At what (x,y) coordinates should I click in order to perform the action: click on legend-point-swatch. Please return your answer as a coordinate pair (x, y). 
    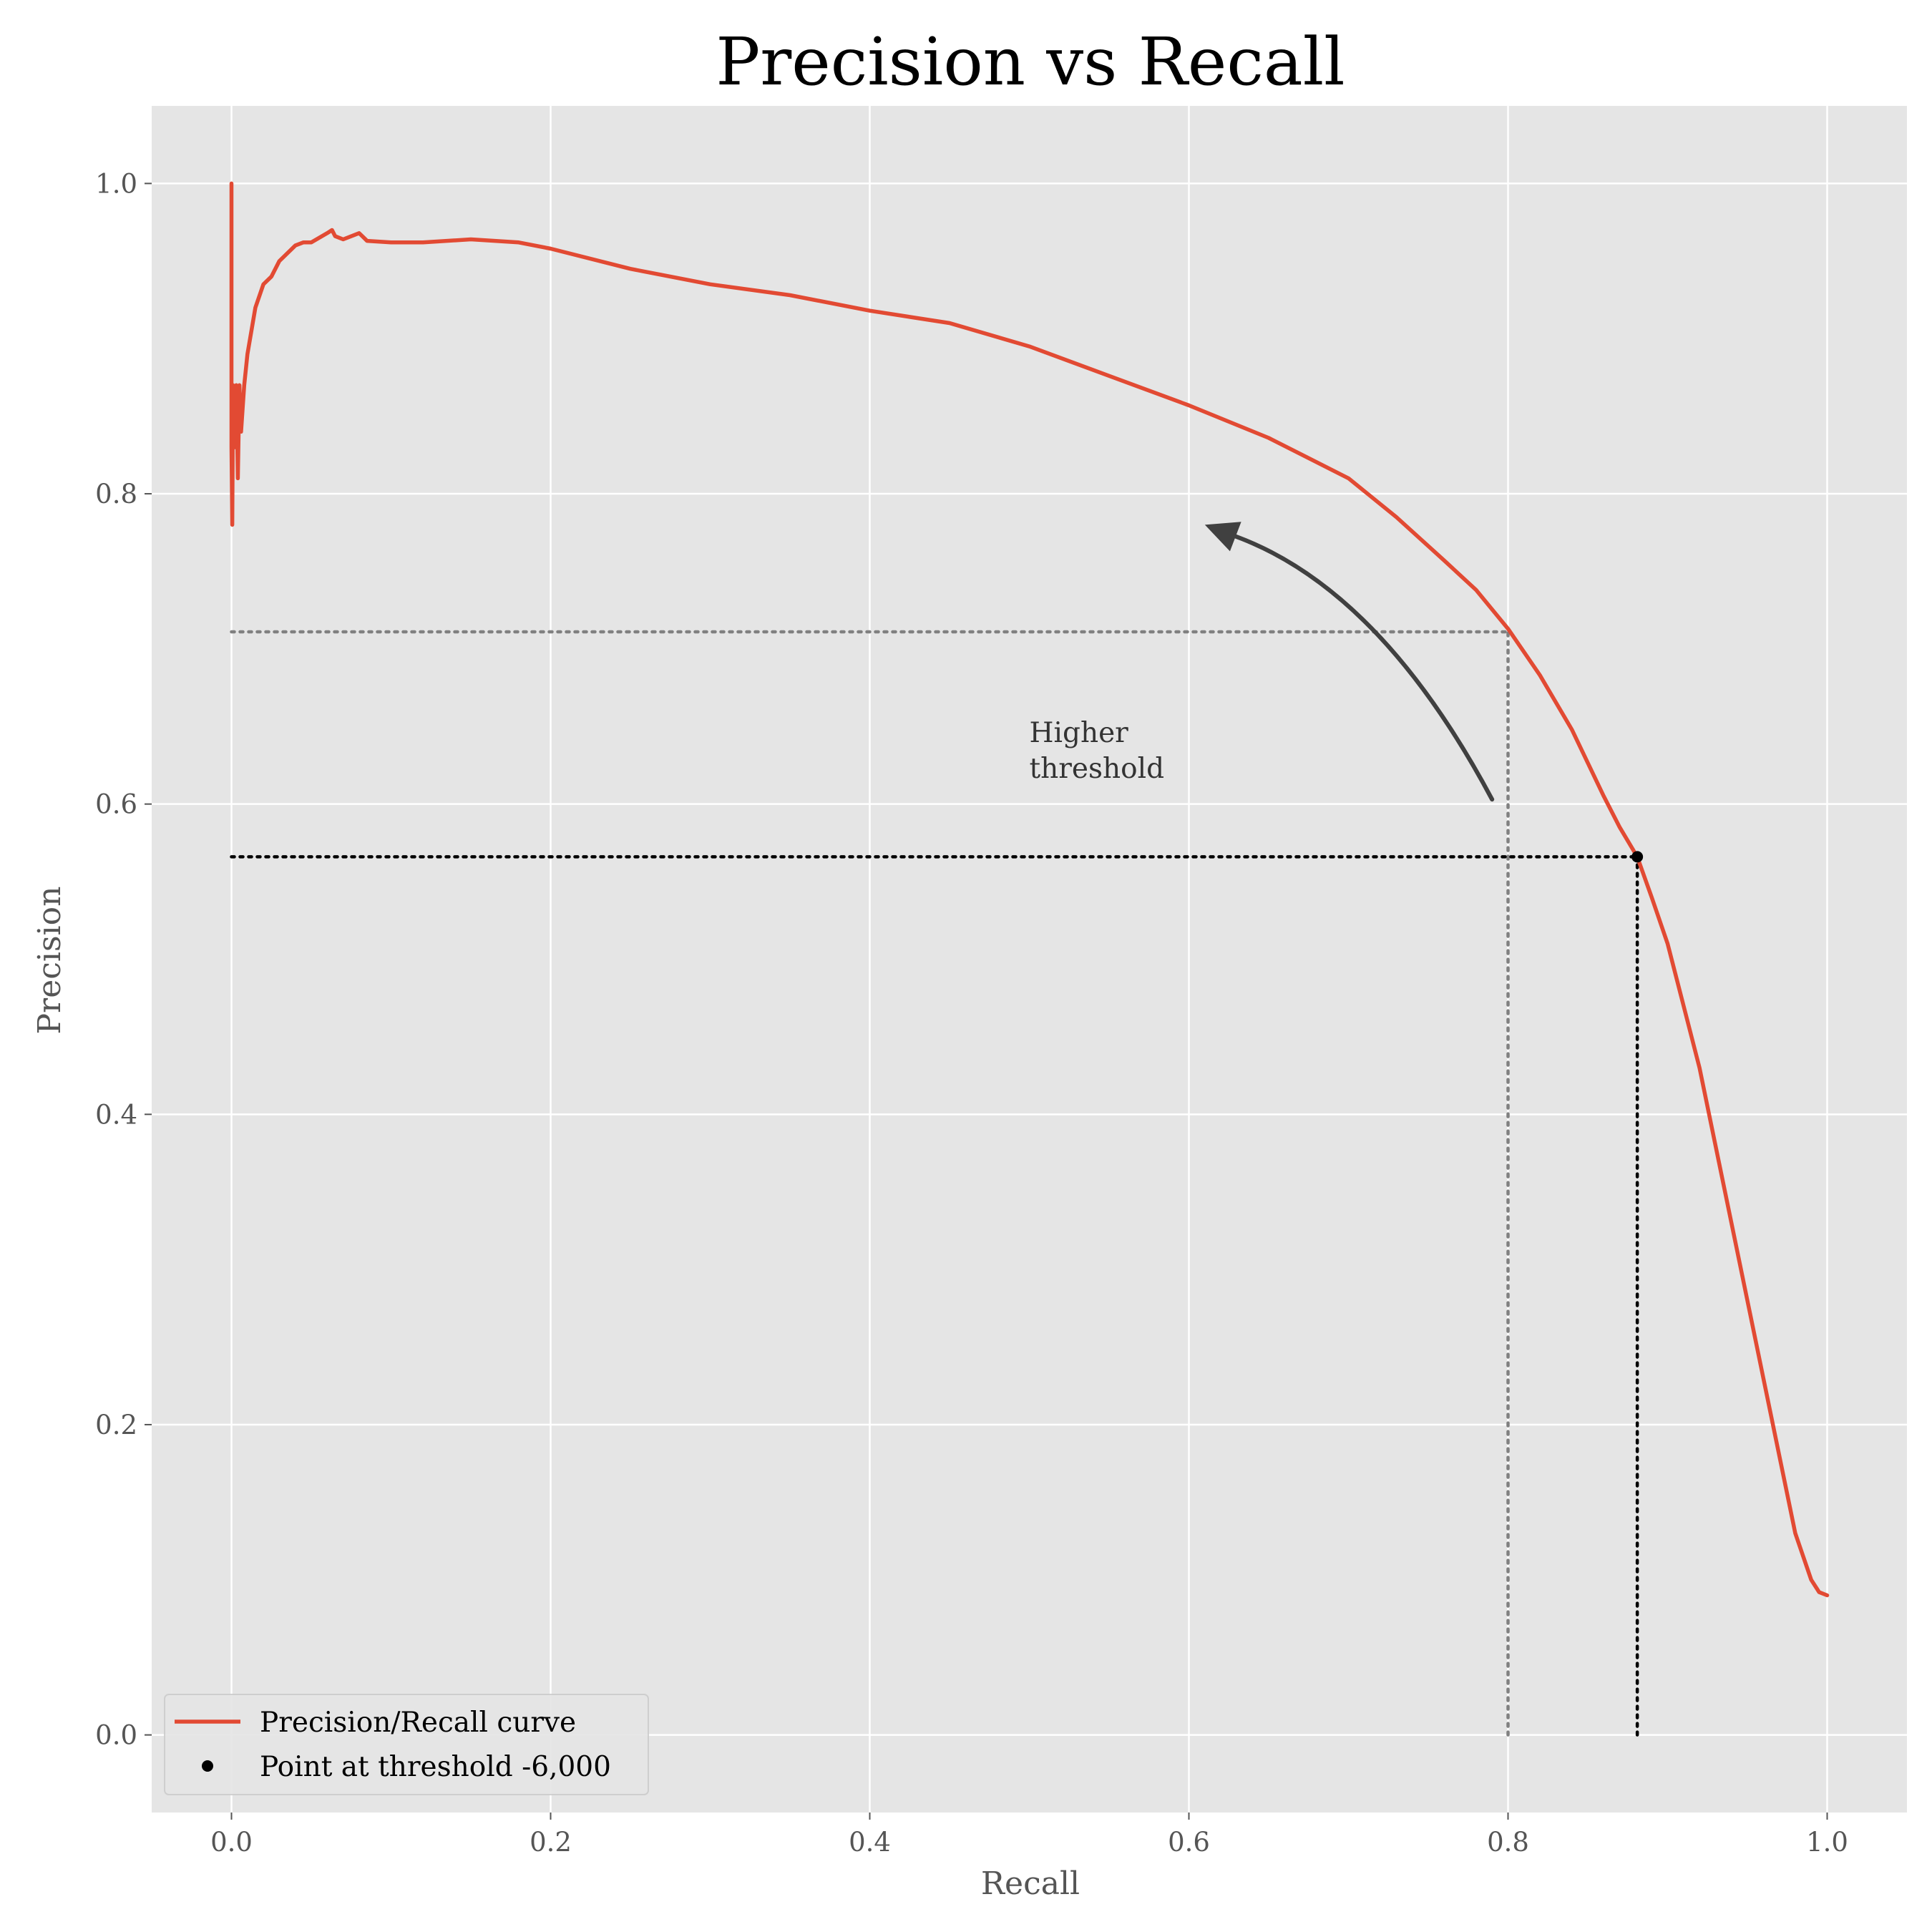
    Looking at the image, I should click on (208, 1766).